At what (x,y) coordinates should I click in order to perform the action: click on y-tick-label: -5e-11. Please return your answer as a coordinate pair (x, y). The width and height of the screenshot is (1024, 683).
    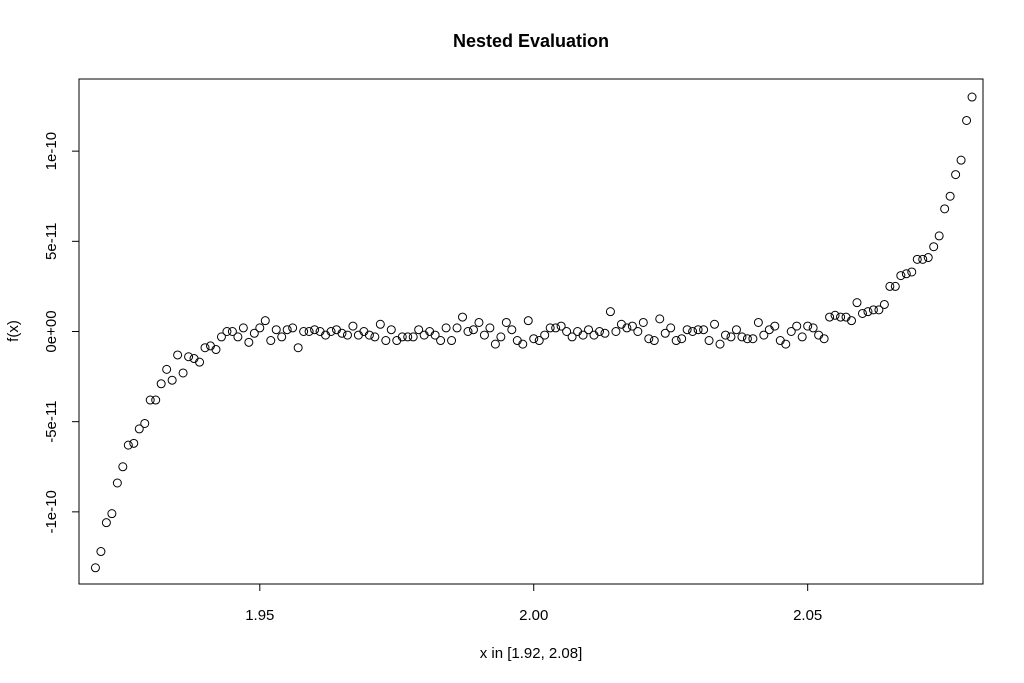
    Looking at the image, I should click on (51, 422).